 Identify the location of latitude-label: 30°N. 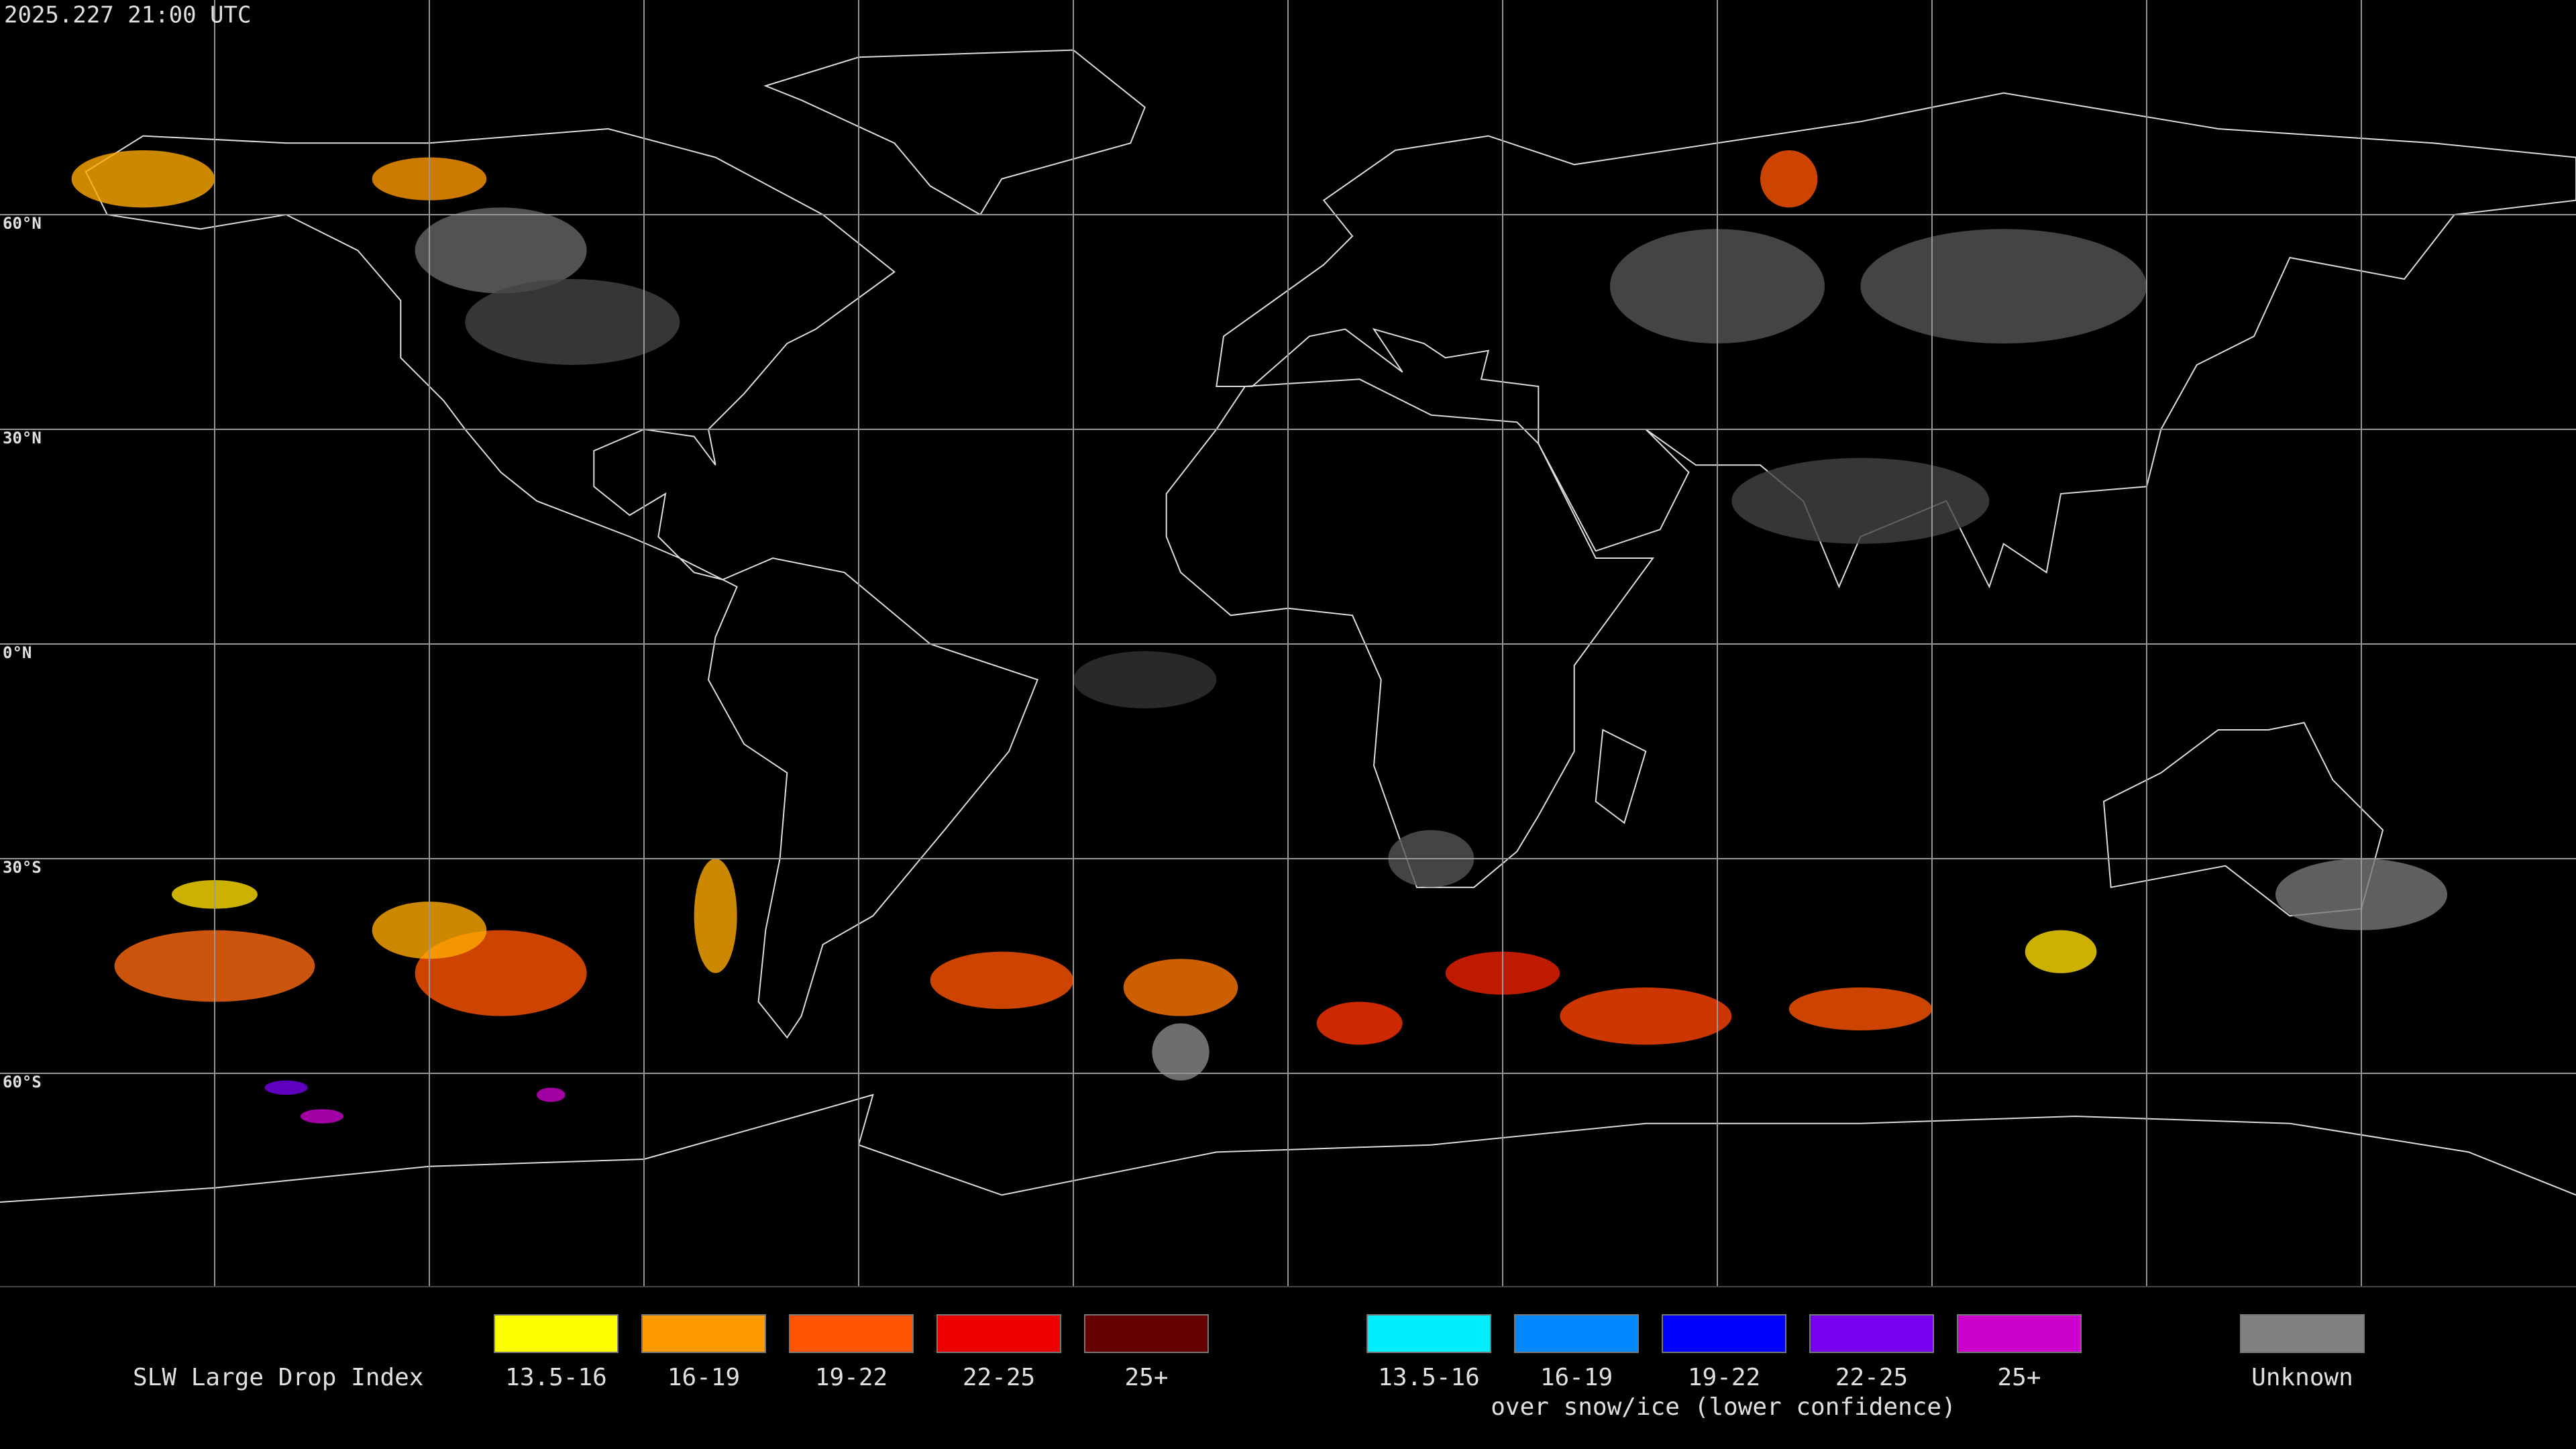
(22, 438).